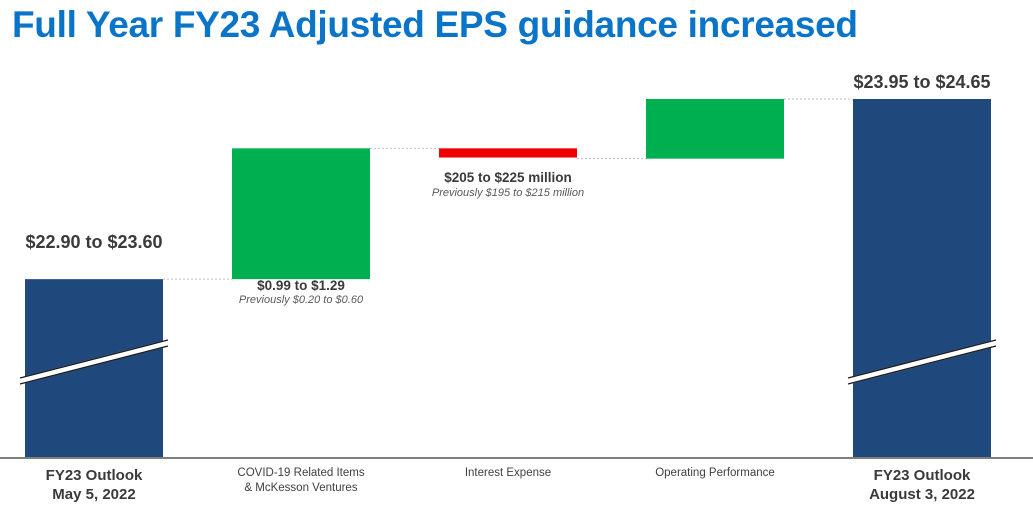 This screenshot has width=1033, height=521. I want to click on category-label-5-line-2: August 3, 2022, so click(922, 494).